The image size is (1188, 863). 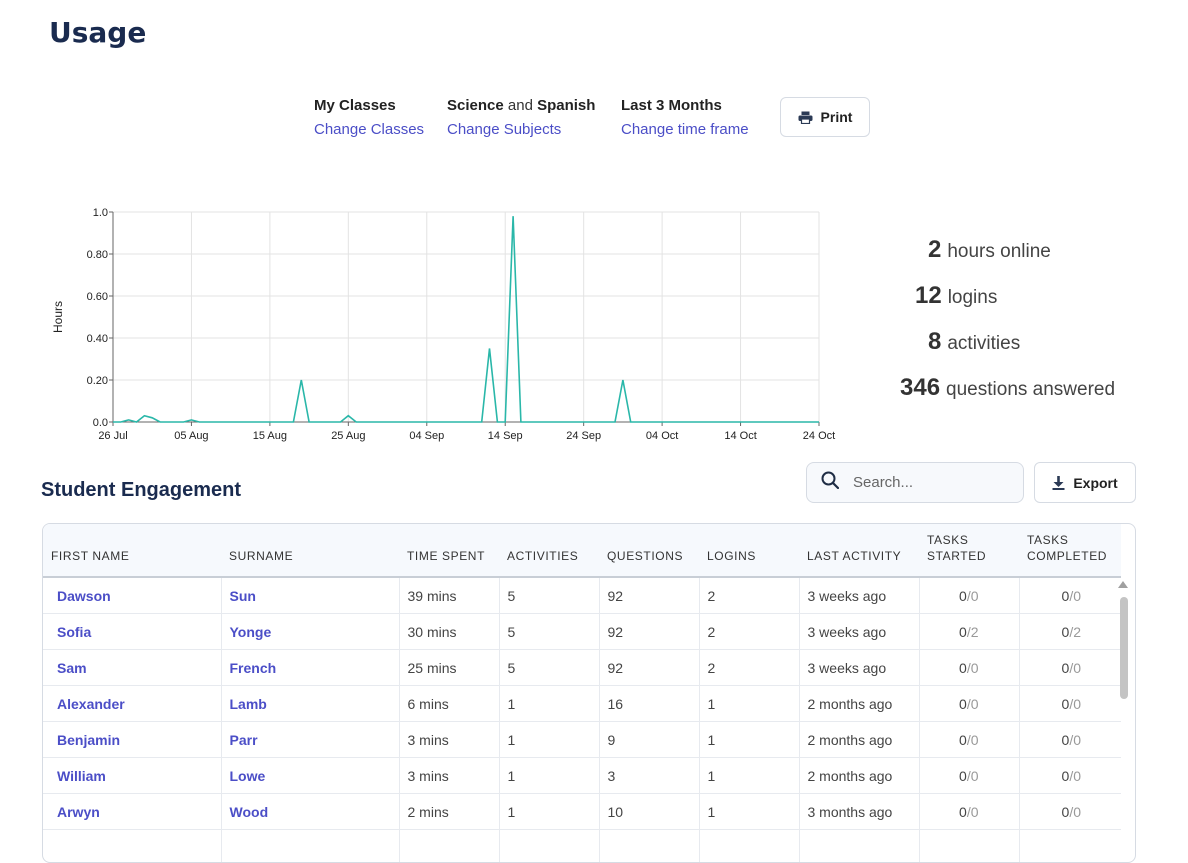 What do you see at coordinates (1123, 584) in the screenshot?
I see `scroll-up-arrow-icon` at bounding box center [1123, 584].